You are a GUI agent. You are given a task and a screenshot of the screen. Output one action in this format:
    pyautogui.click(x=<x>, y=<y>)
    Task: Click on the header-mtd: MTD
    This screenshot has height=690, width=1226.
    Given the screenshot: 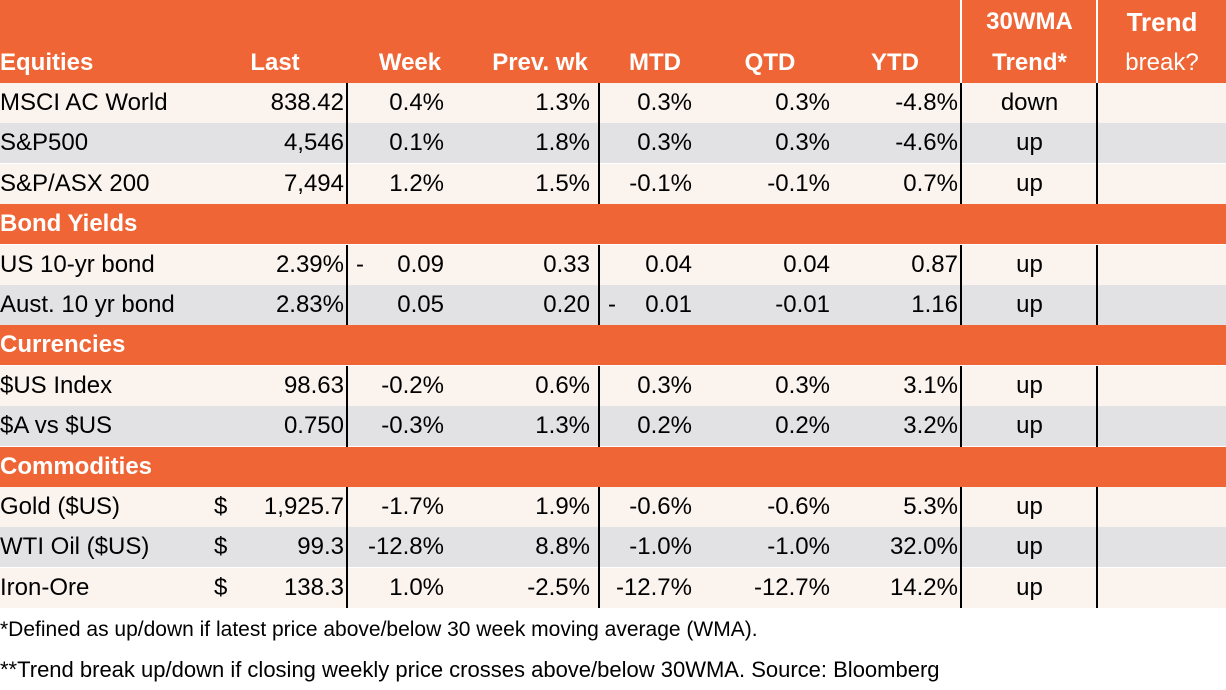 What is the action you would take?
    pyautogui.click(x=655, y=62)
    